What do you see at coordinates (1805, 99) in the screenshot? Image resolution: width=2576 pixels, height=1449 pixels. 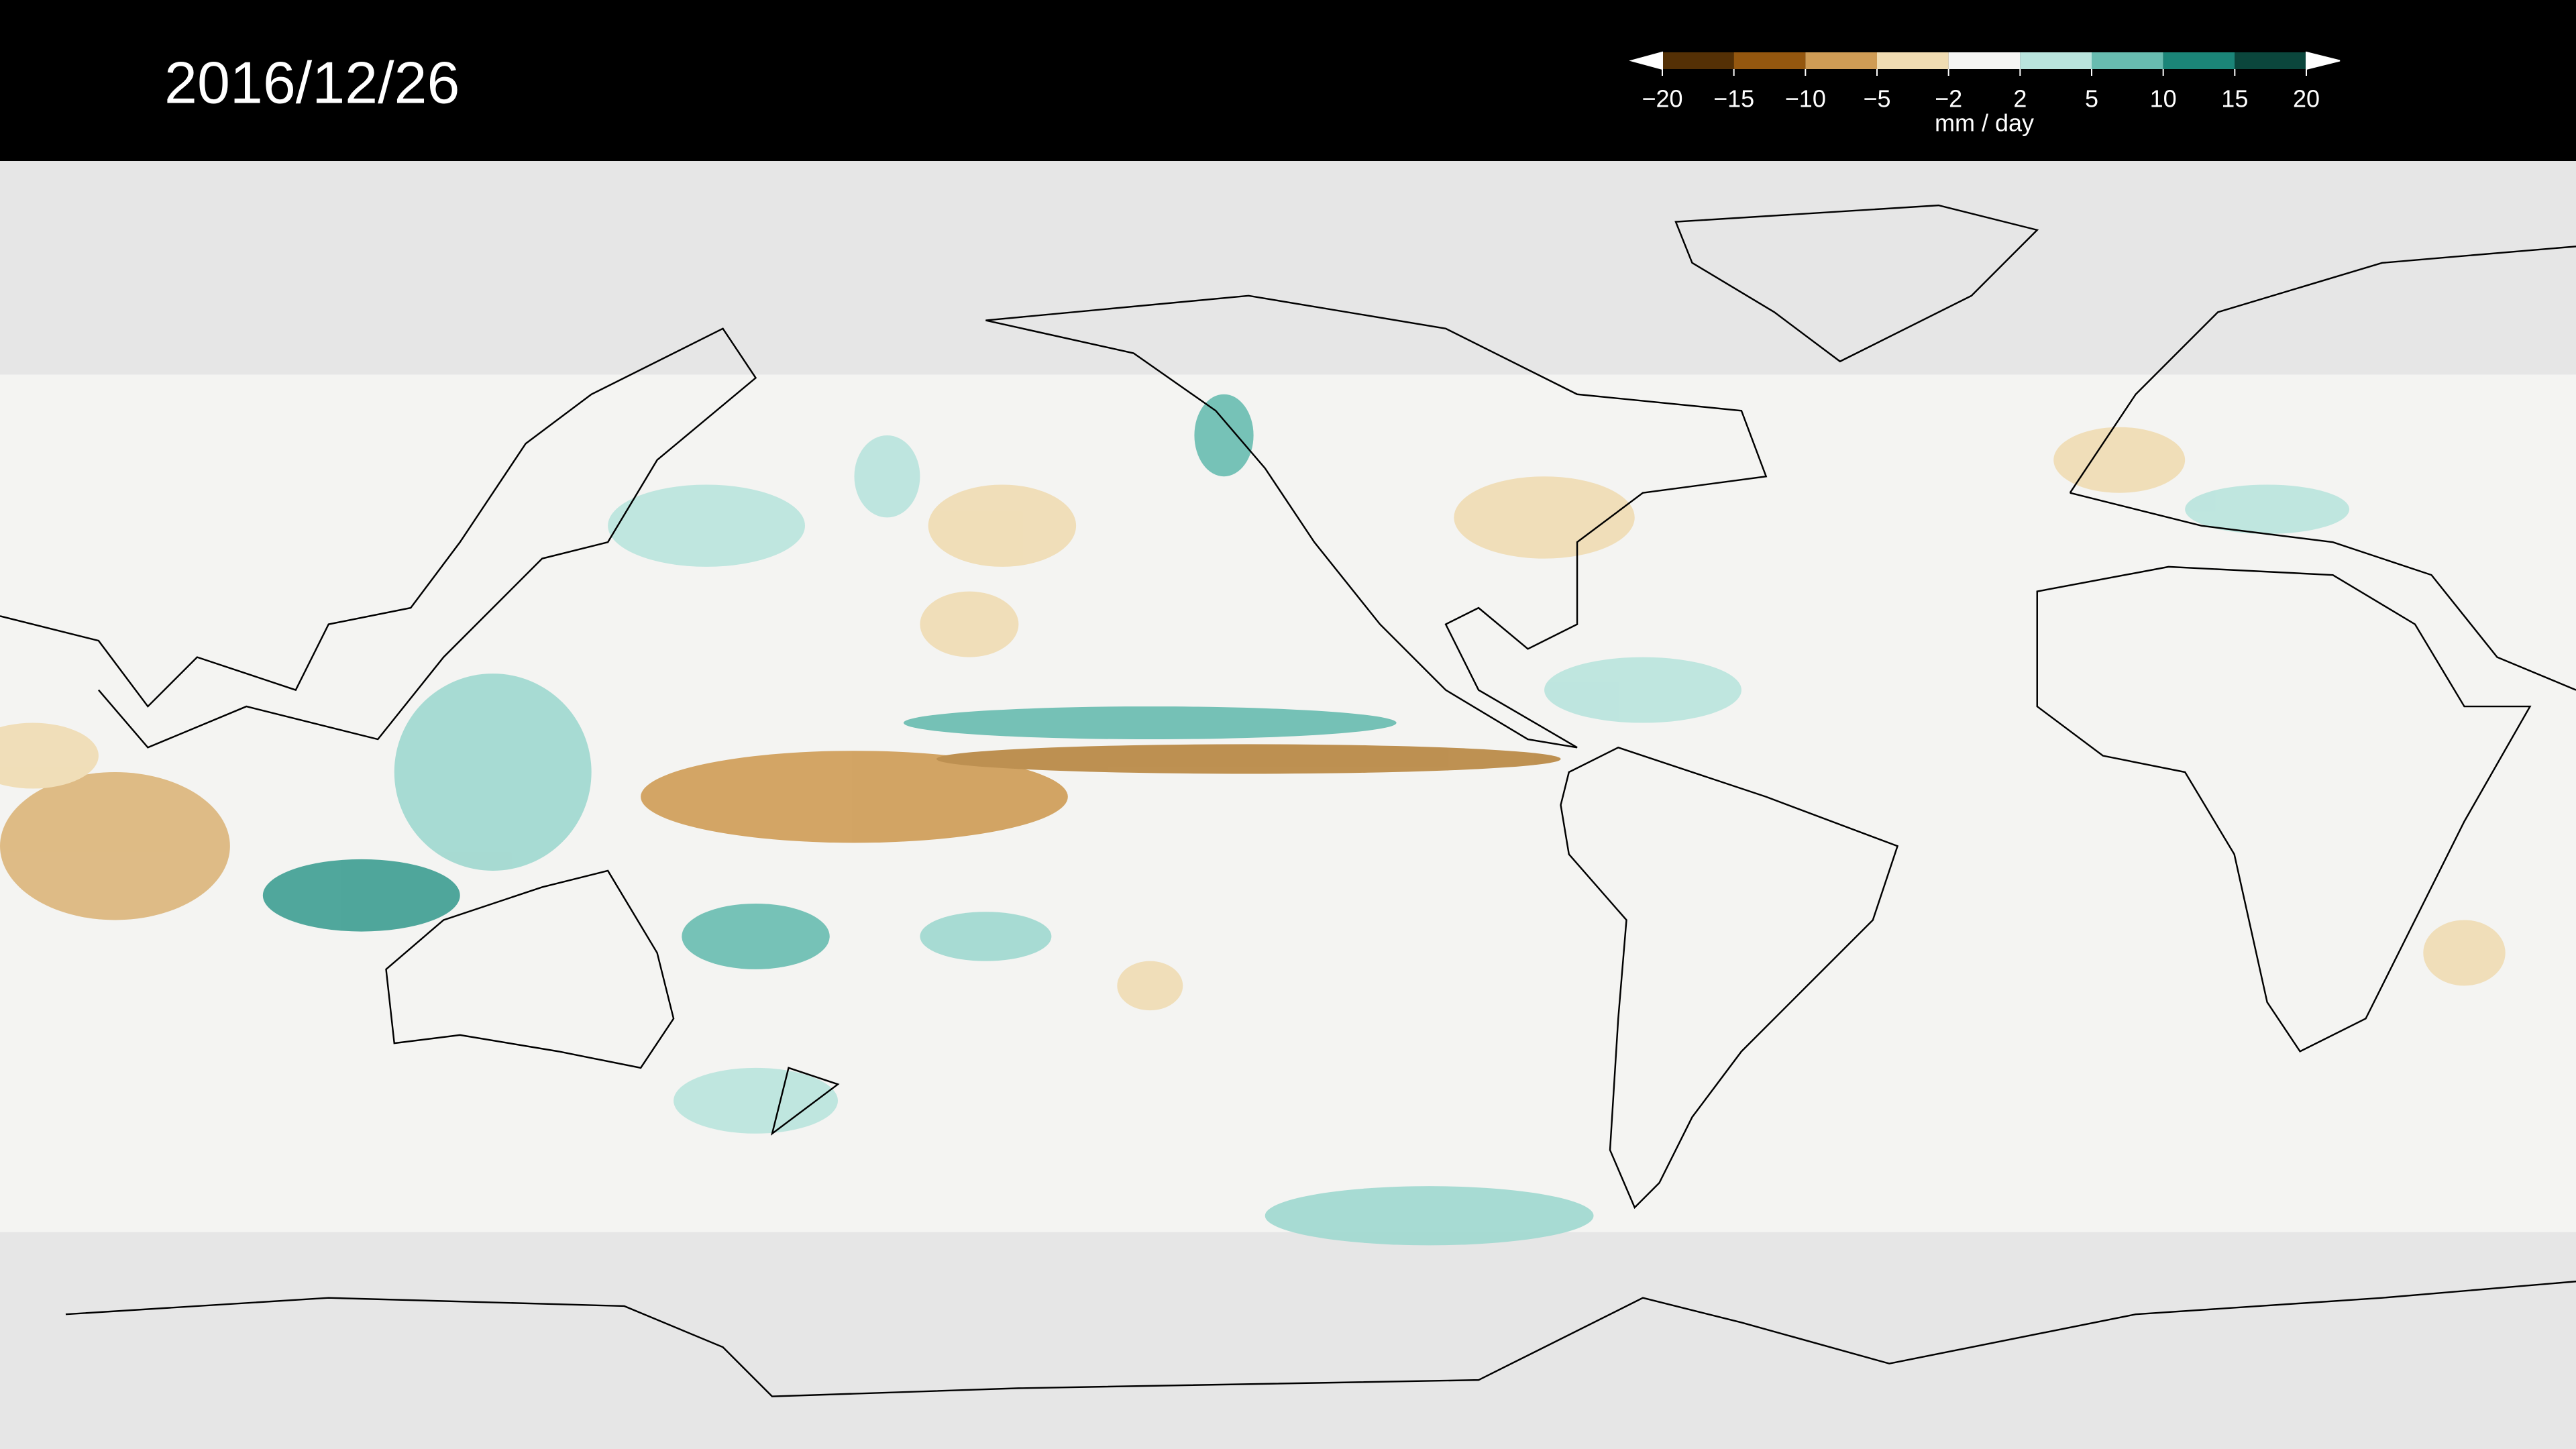 I see `colorbar-tick-label: −10` at bounding box center [1805, 99].